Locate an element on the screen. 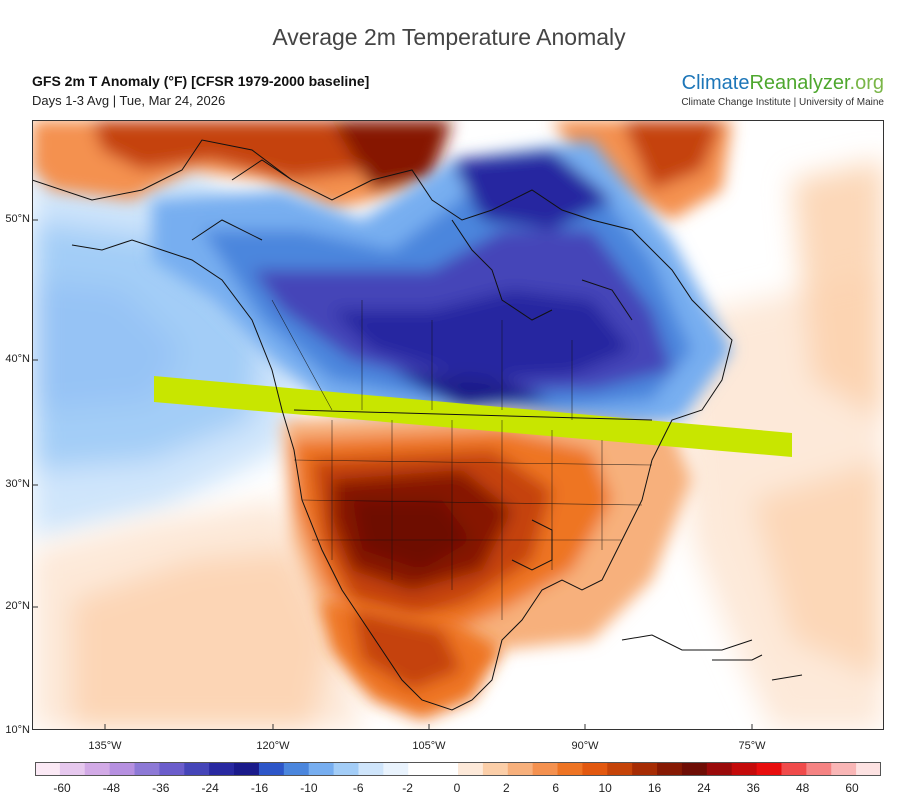 Image resolution: width=898 pixels, height=795 pixels. legend-label: 24 is located at coordinates (704, 788).